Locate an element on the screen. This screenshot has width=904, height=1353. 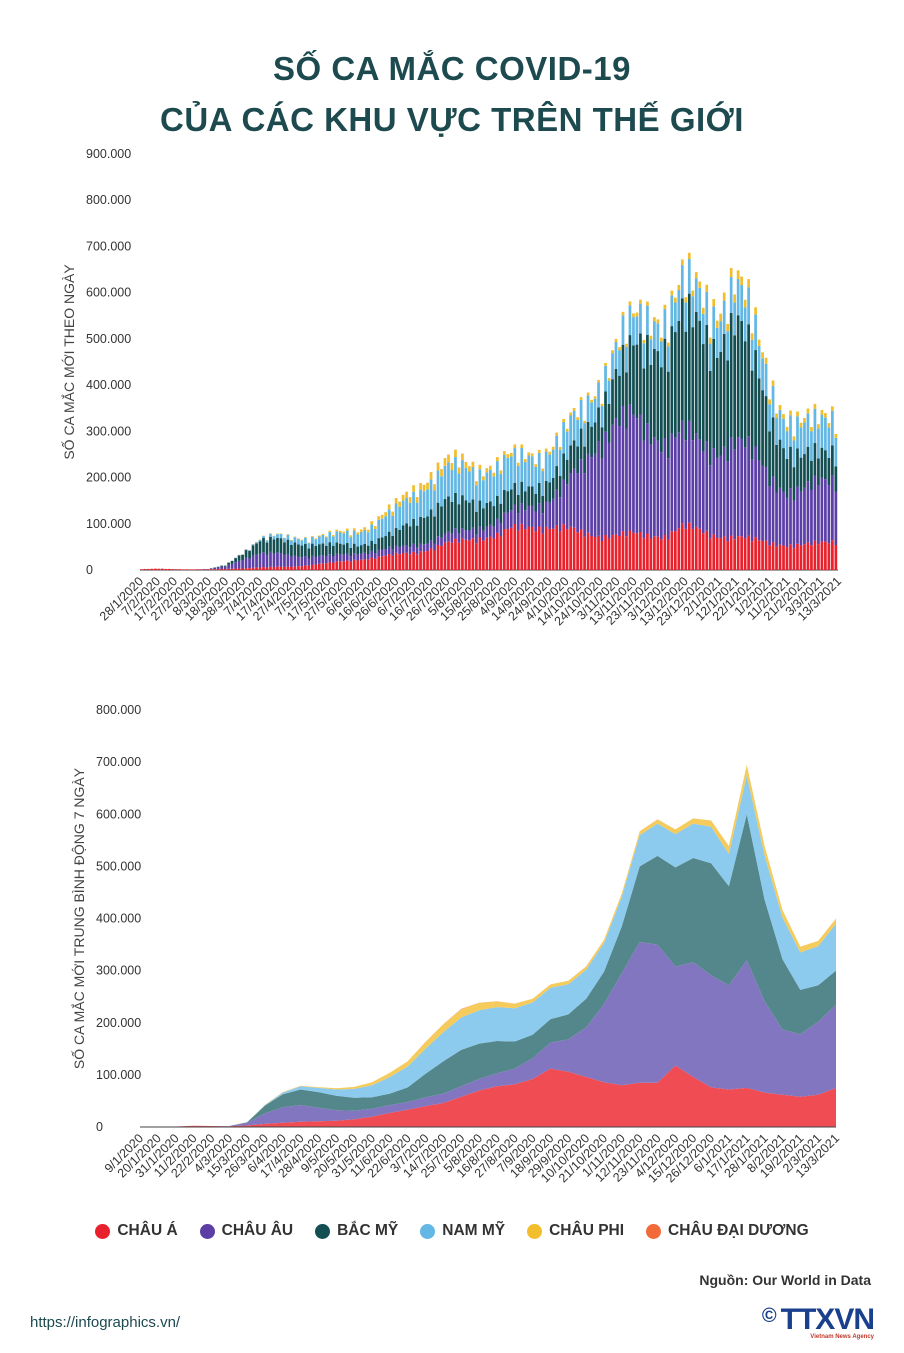
legend-label: CHÂU ĐẠI DƯƠNG is located at coordinates (738, 1230).